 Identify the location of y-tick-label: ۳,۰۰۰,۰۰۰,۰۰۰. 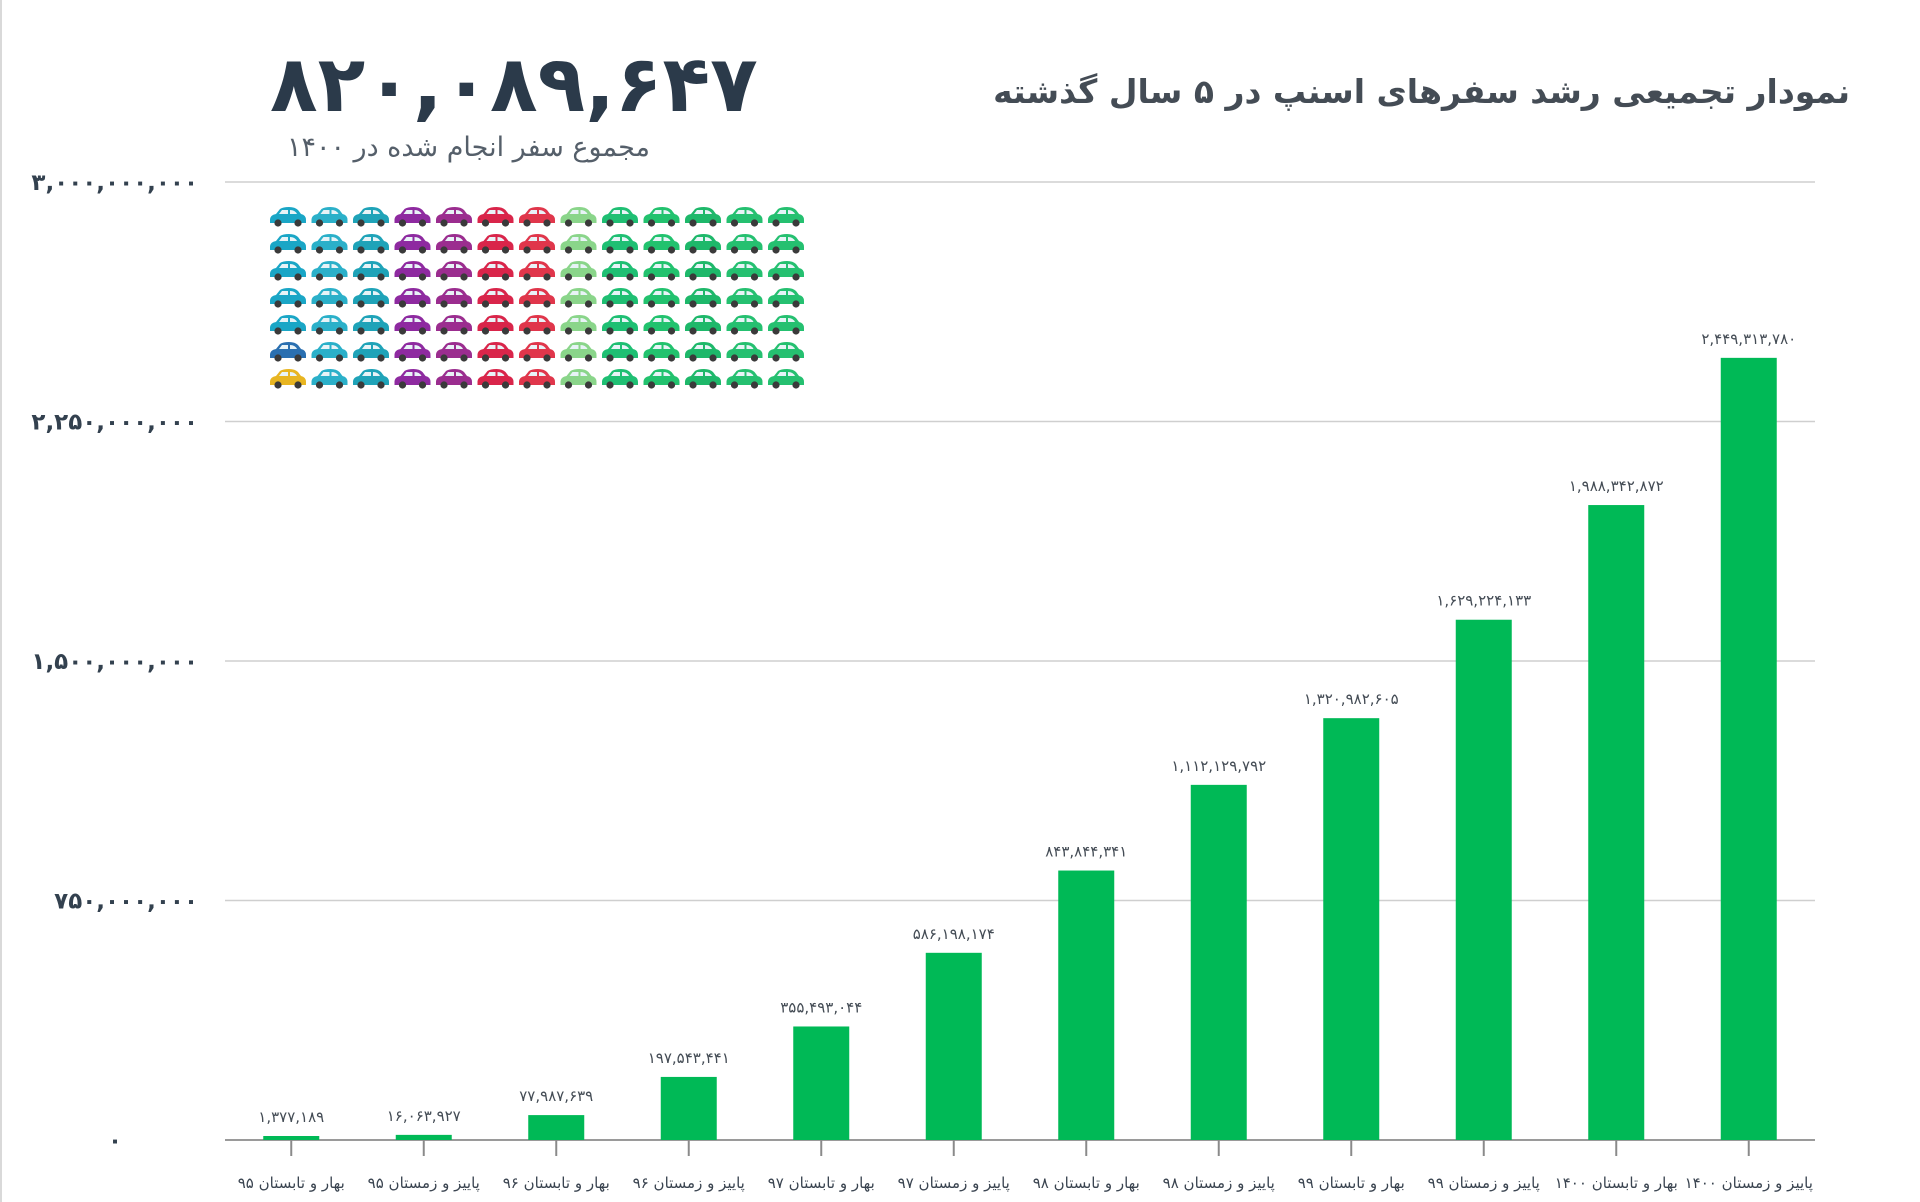
(114, 183).